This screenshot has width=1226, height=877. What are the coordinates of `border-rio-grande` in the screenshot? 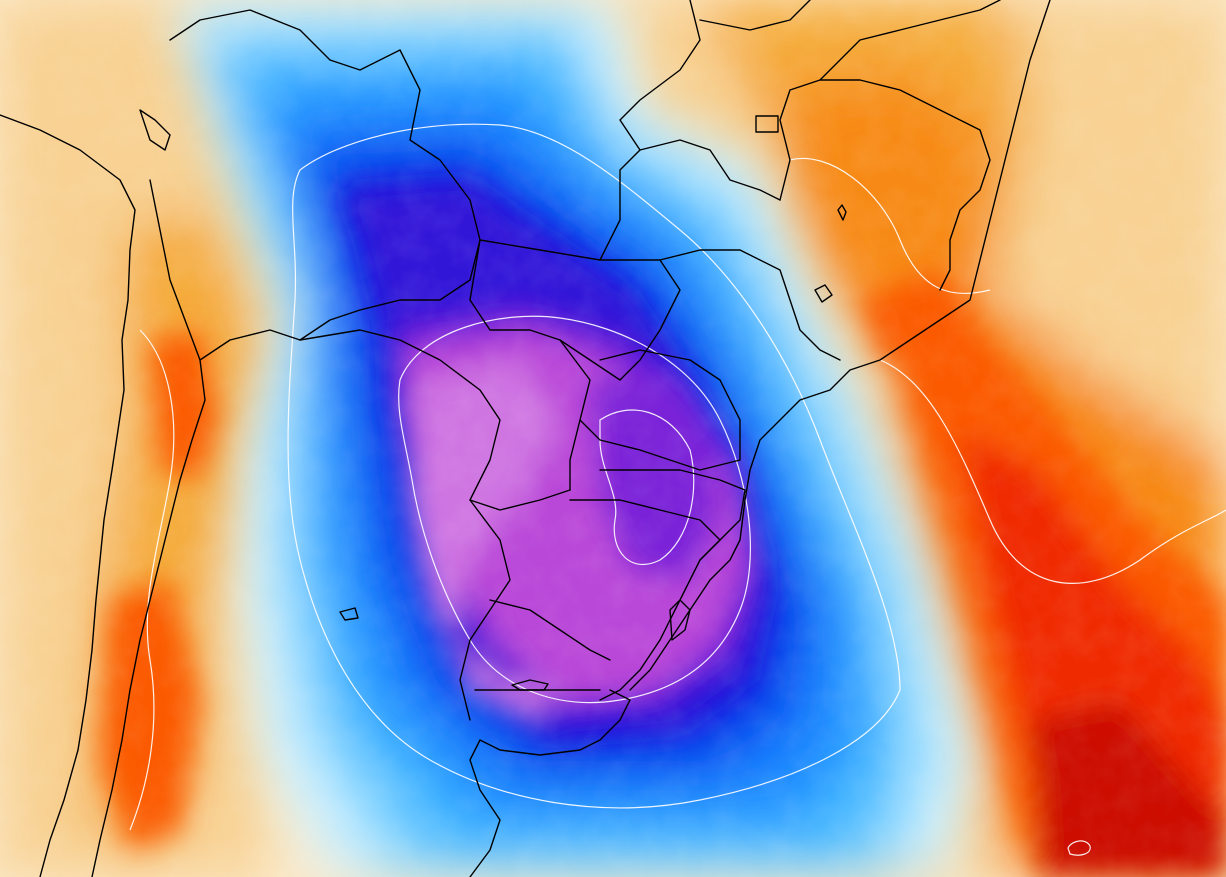 It's located at (672, 515).